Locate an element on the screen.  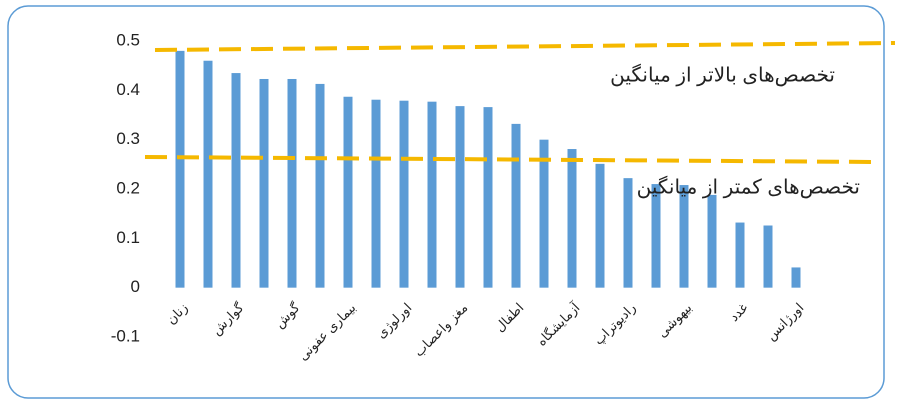
y-tick-label: 0.3 is located at coordinates (128, 138).